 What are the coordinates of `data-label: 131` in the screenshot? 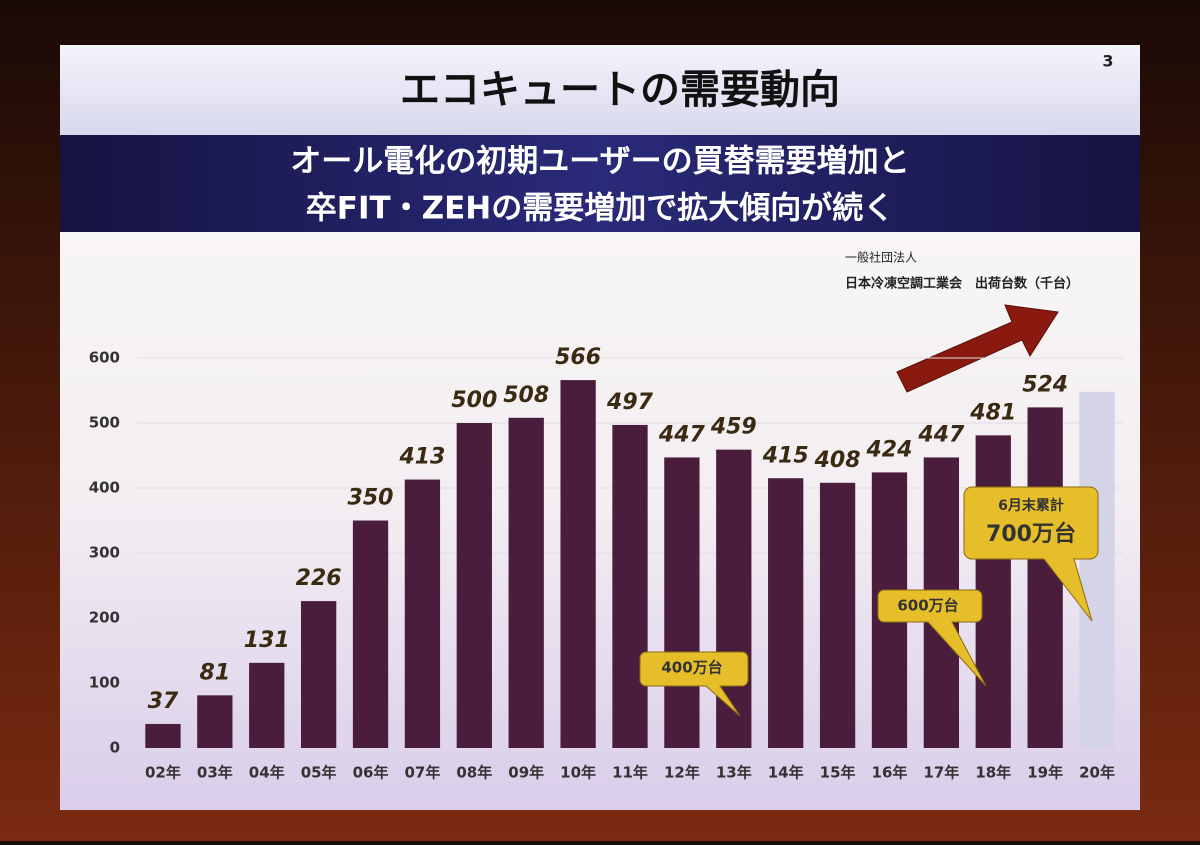 It's located at (267, 640).